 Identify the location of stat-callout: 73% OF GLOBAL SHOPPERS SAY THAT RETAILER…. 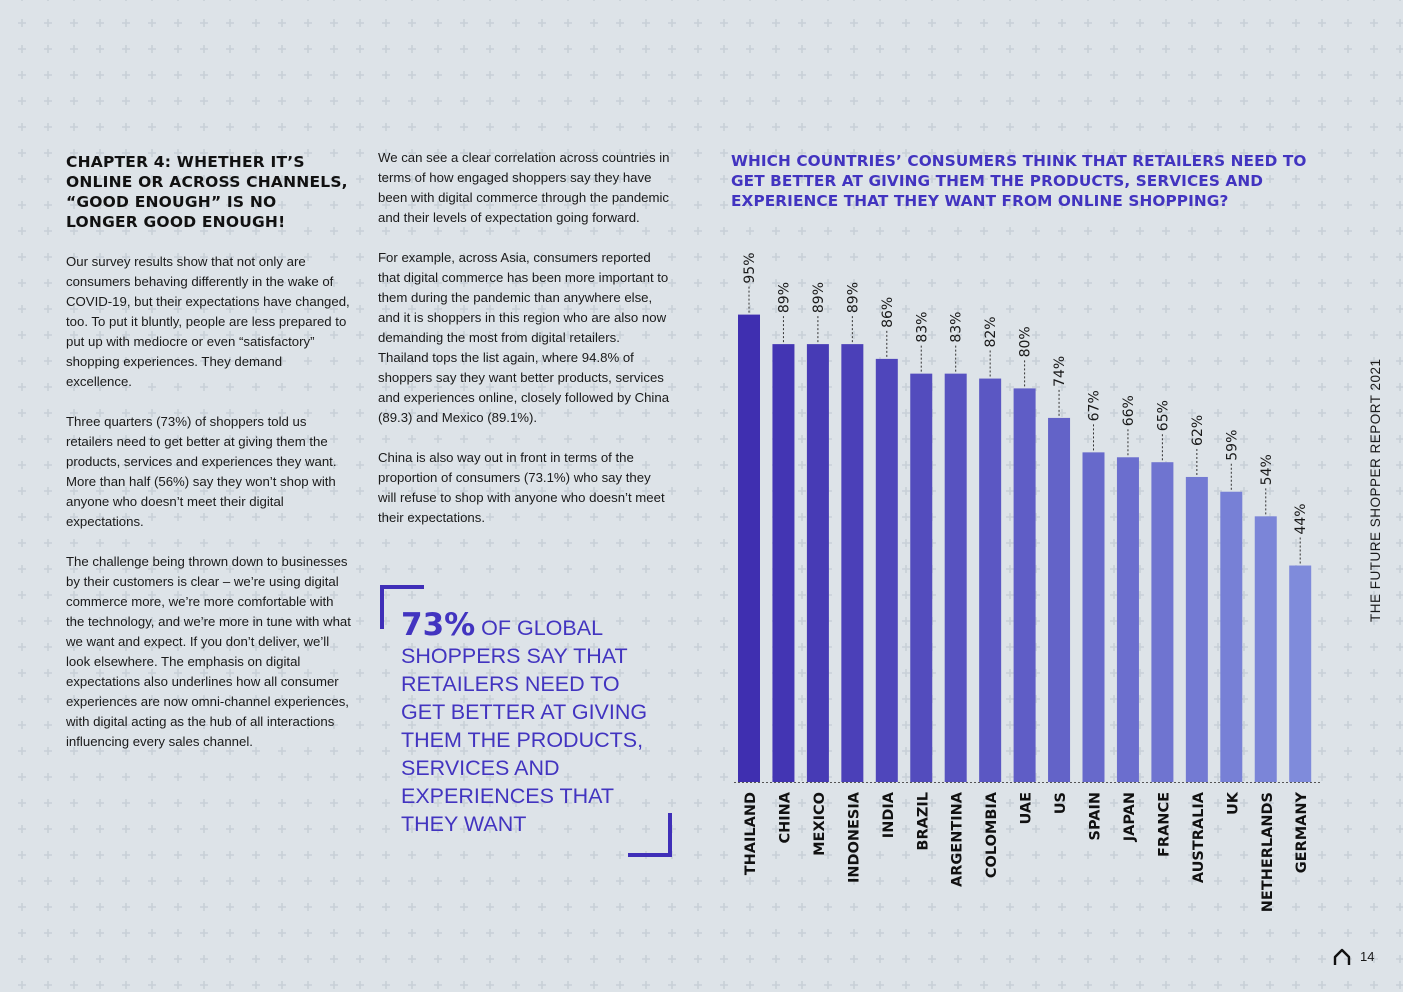
(526, 721).